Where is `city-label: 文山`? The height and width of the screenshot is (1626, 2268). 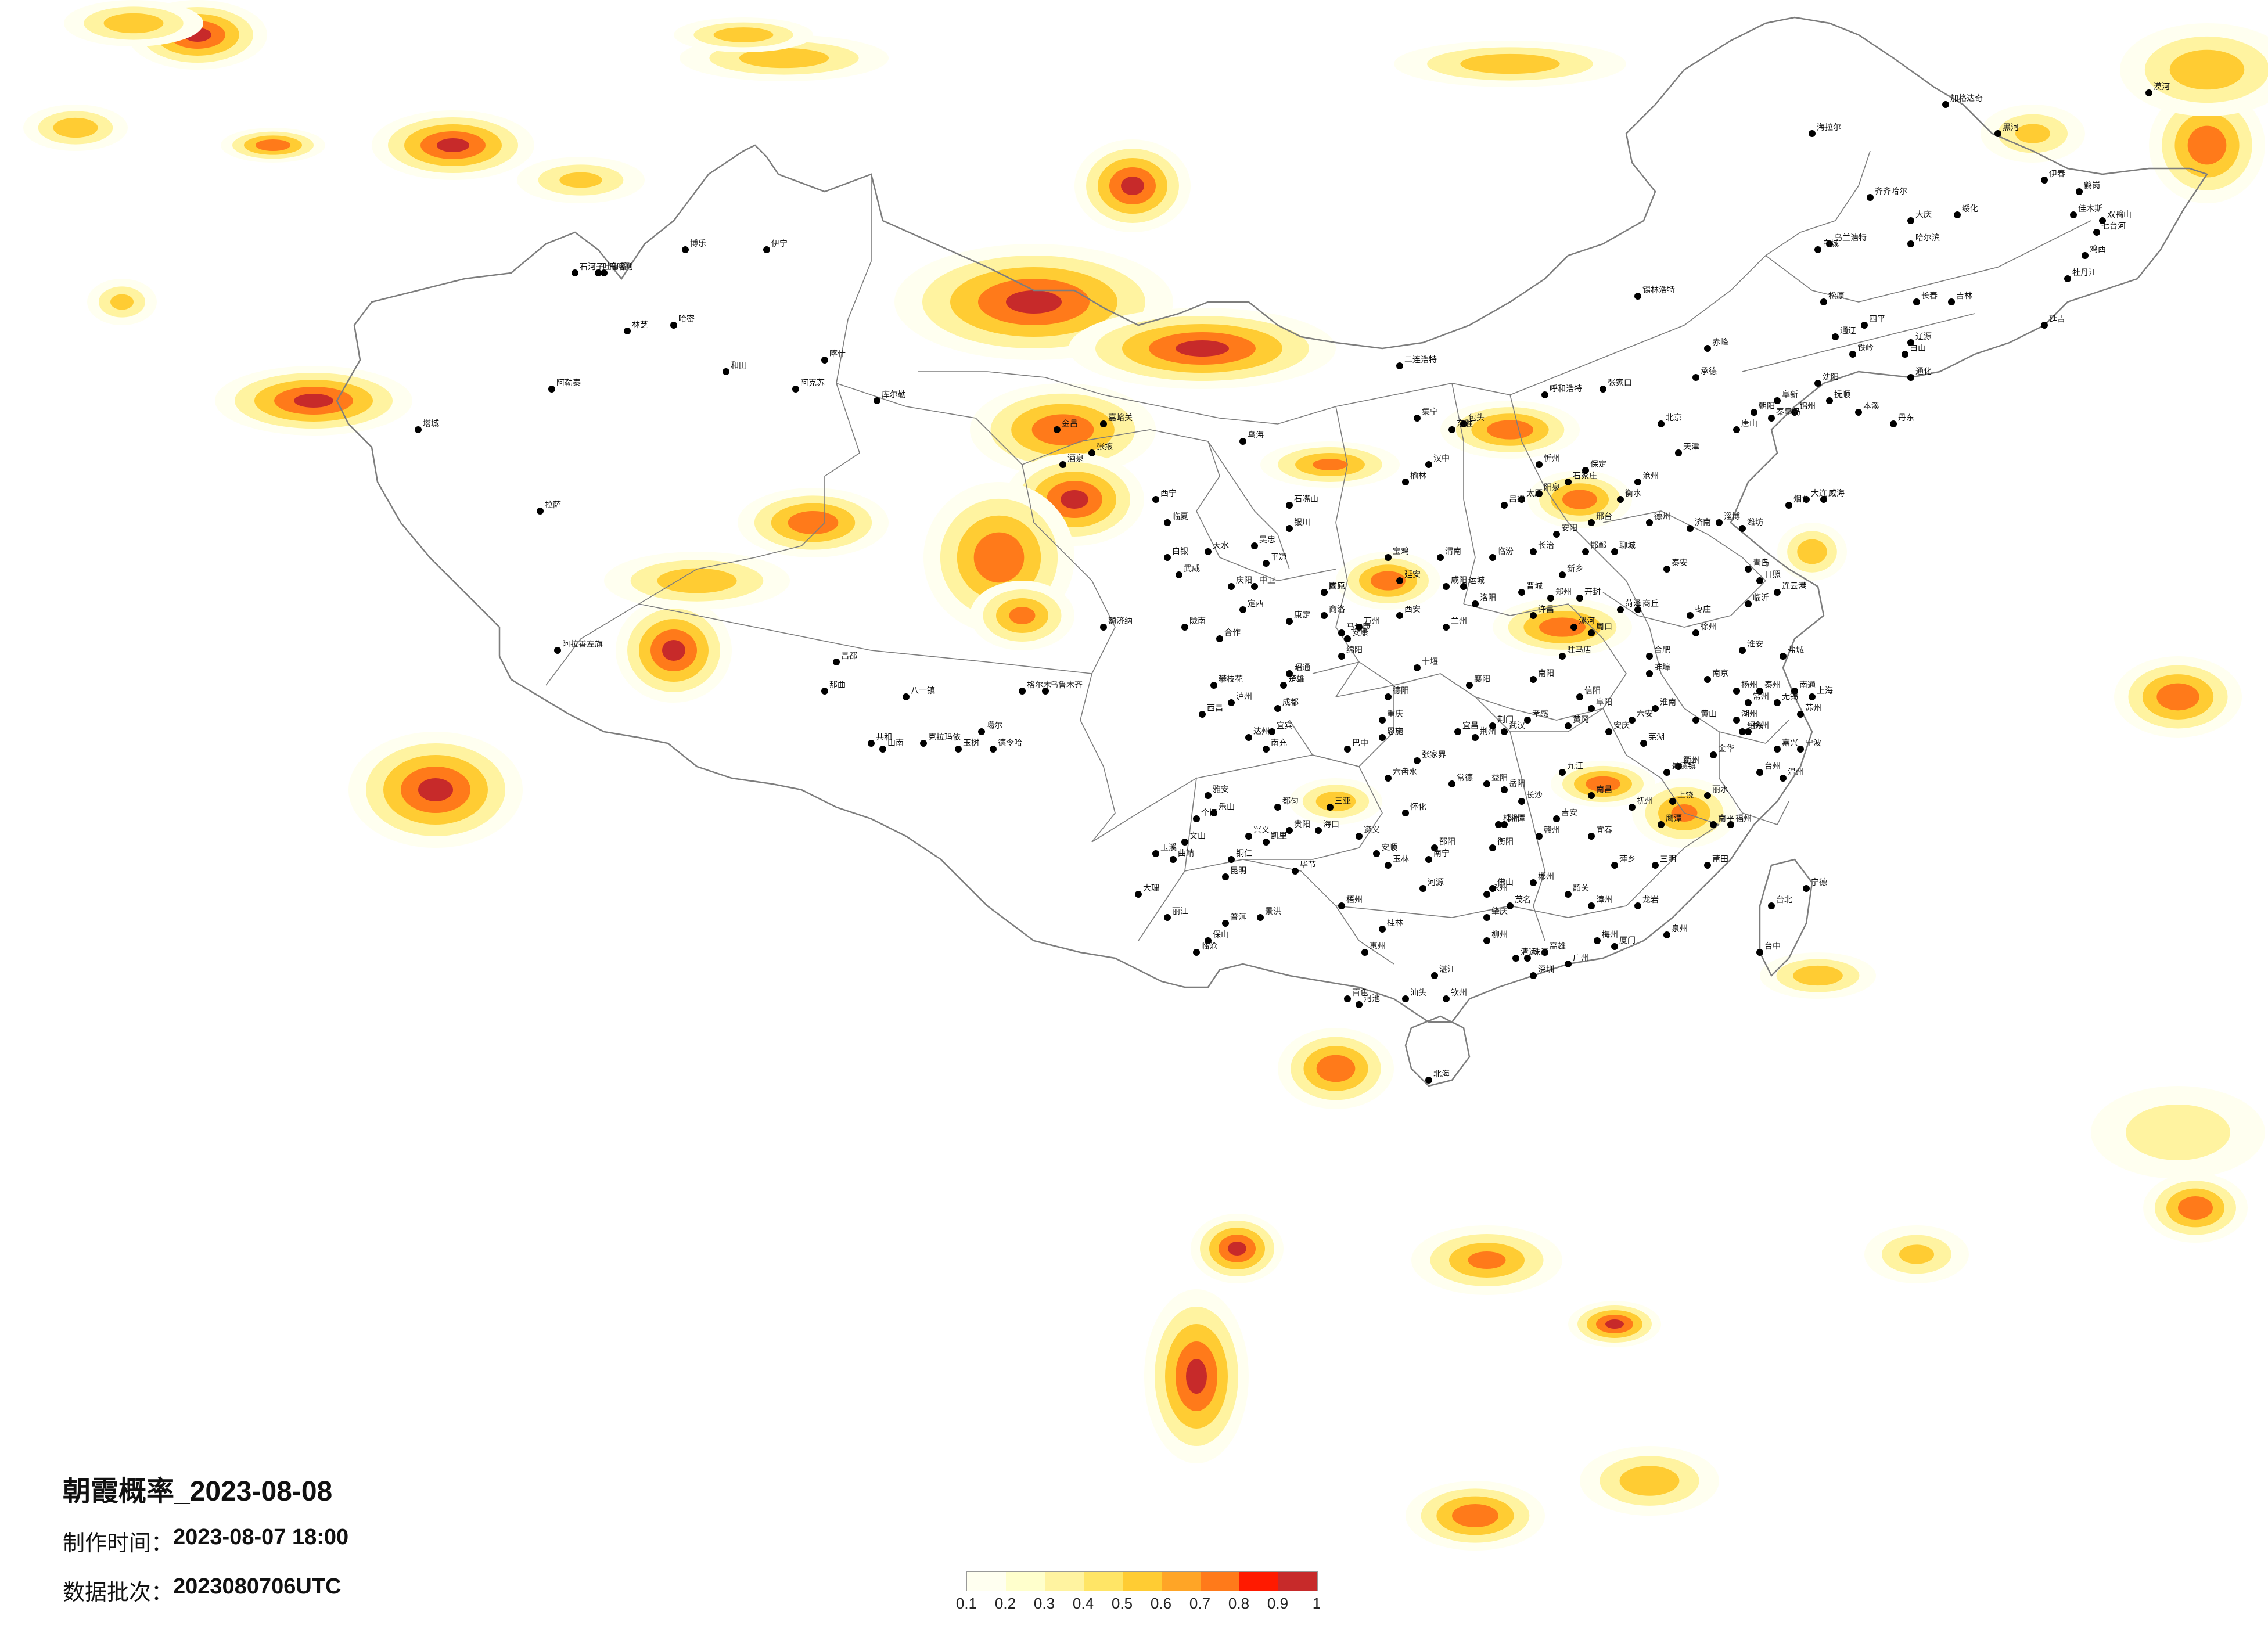
city-label: 文山 is located at coordinates (1197, 836).